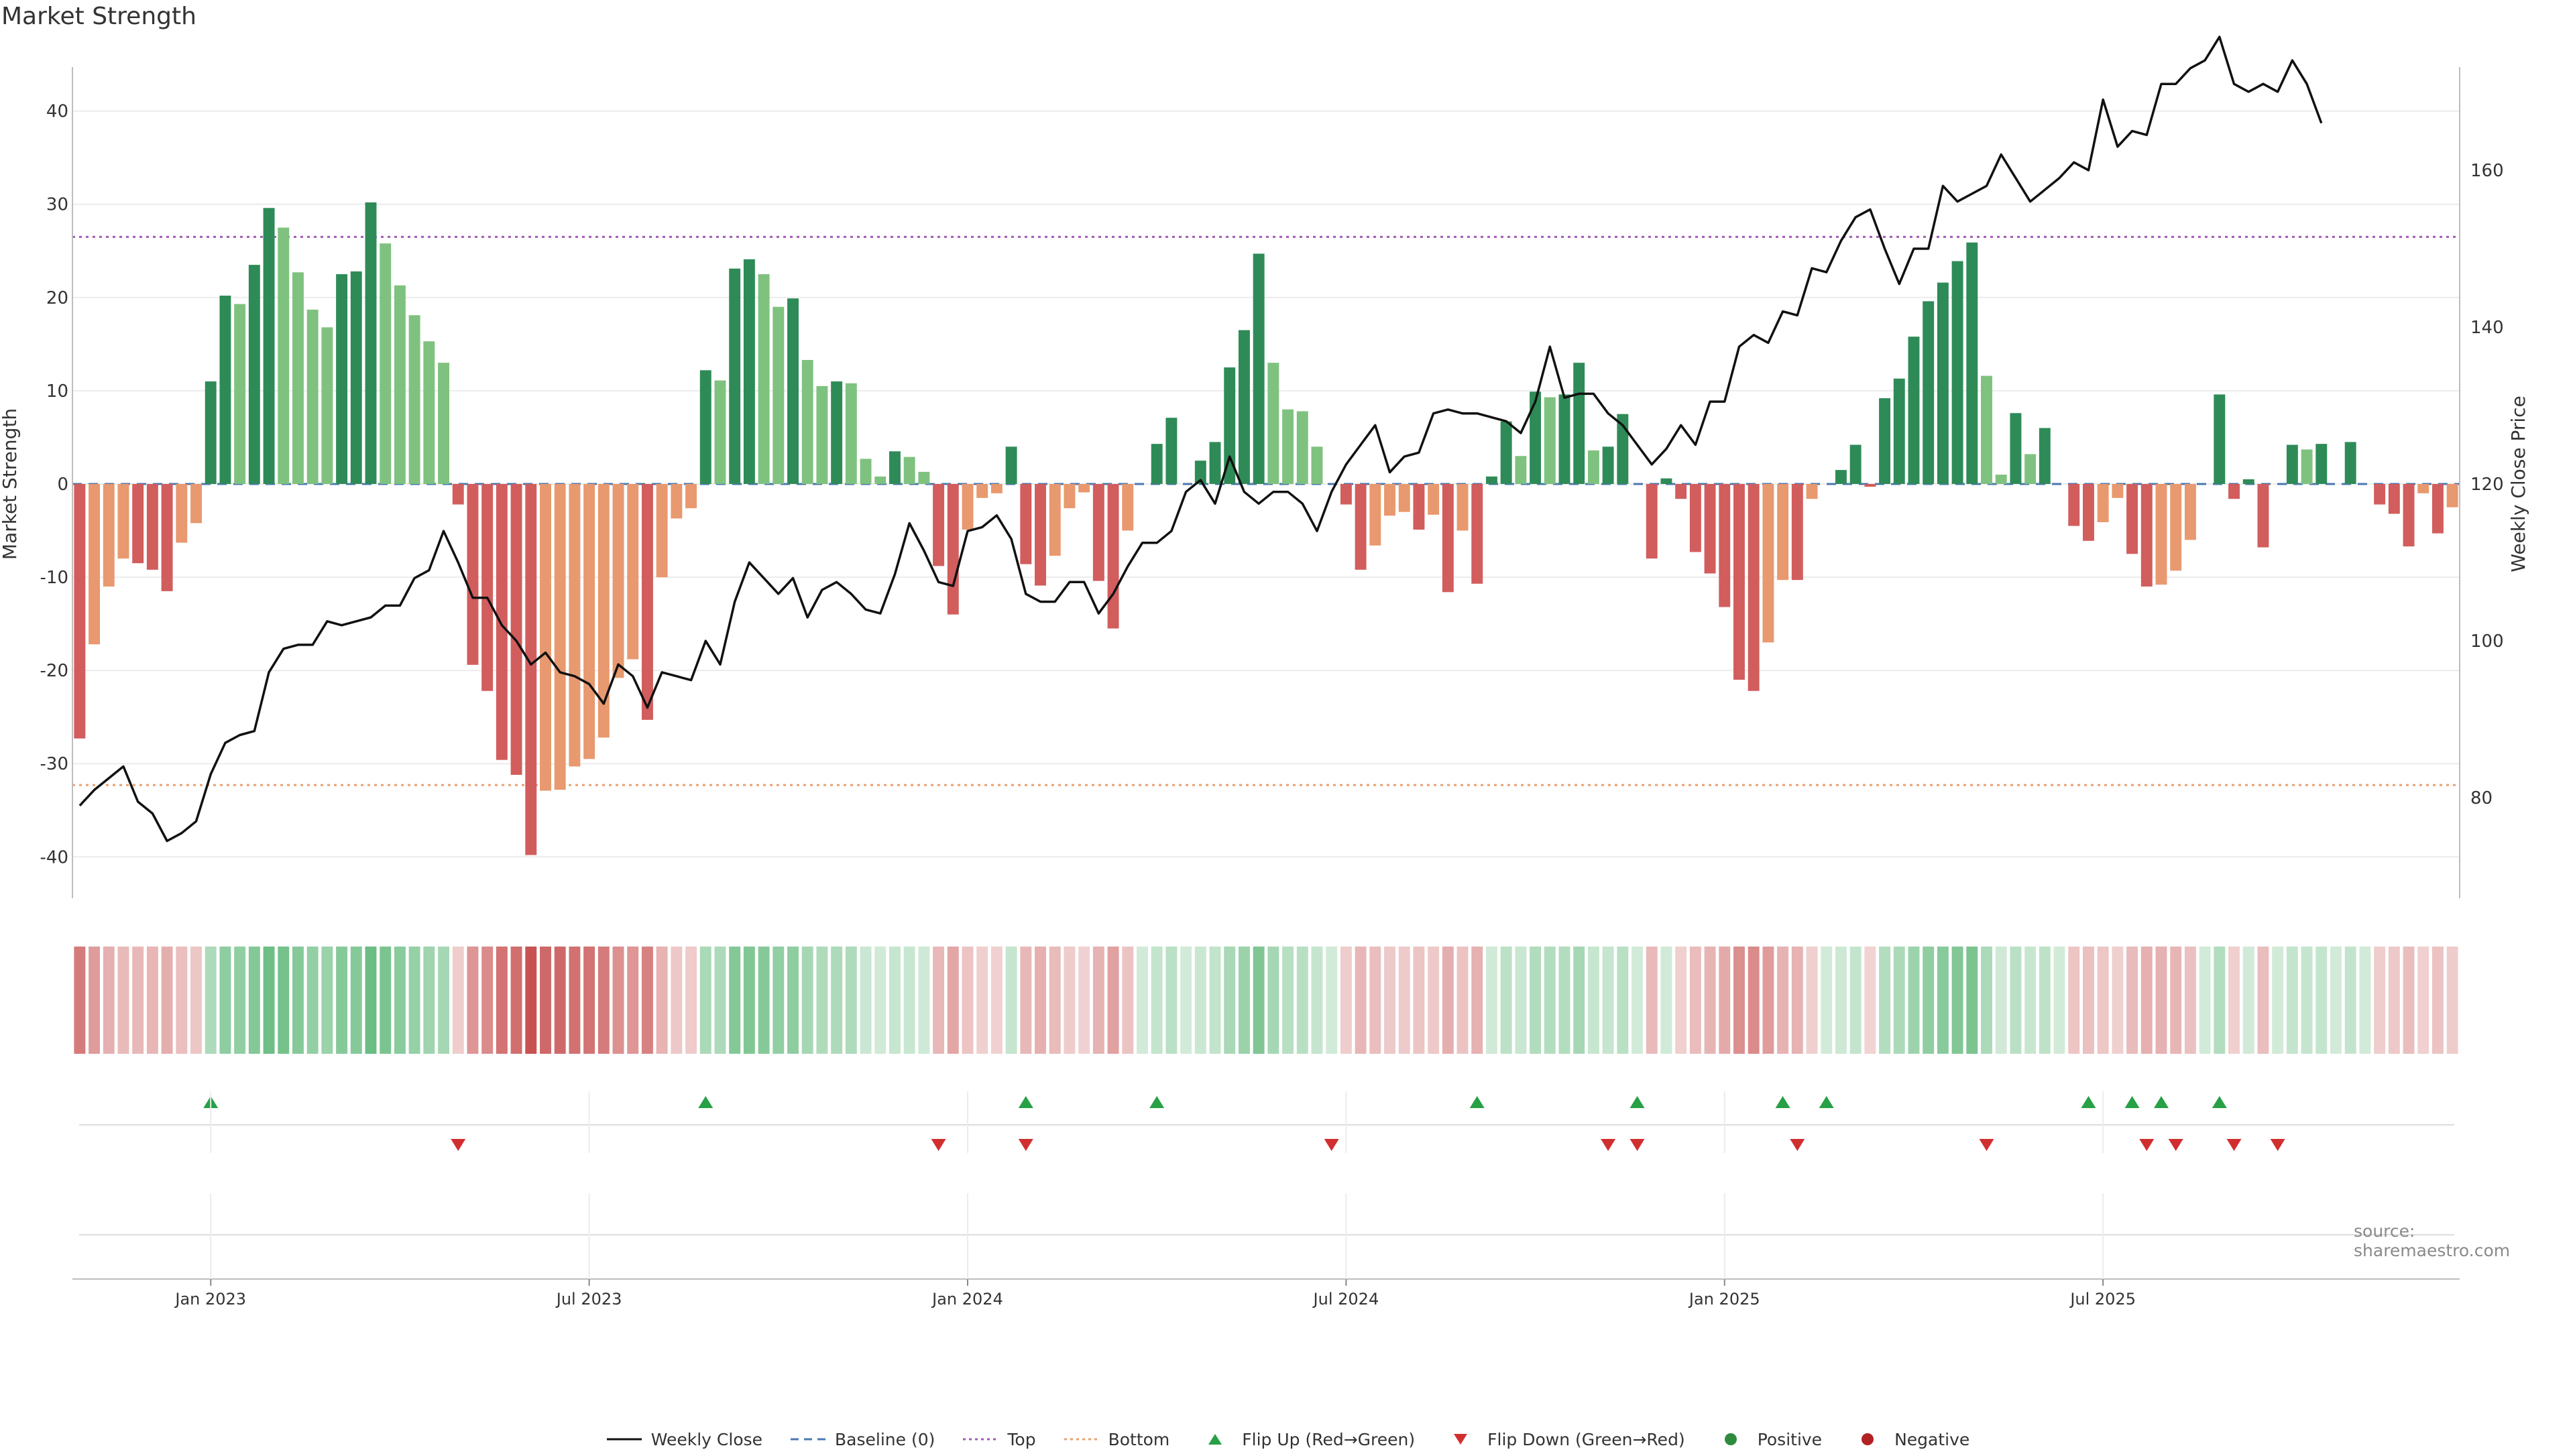  What do you see at coordinates (2487, 485) in the screenshot?
I see `y2-tick-label: 120` at bounding box center [2487, 485].